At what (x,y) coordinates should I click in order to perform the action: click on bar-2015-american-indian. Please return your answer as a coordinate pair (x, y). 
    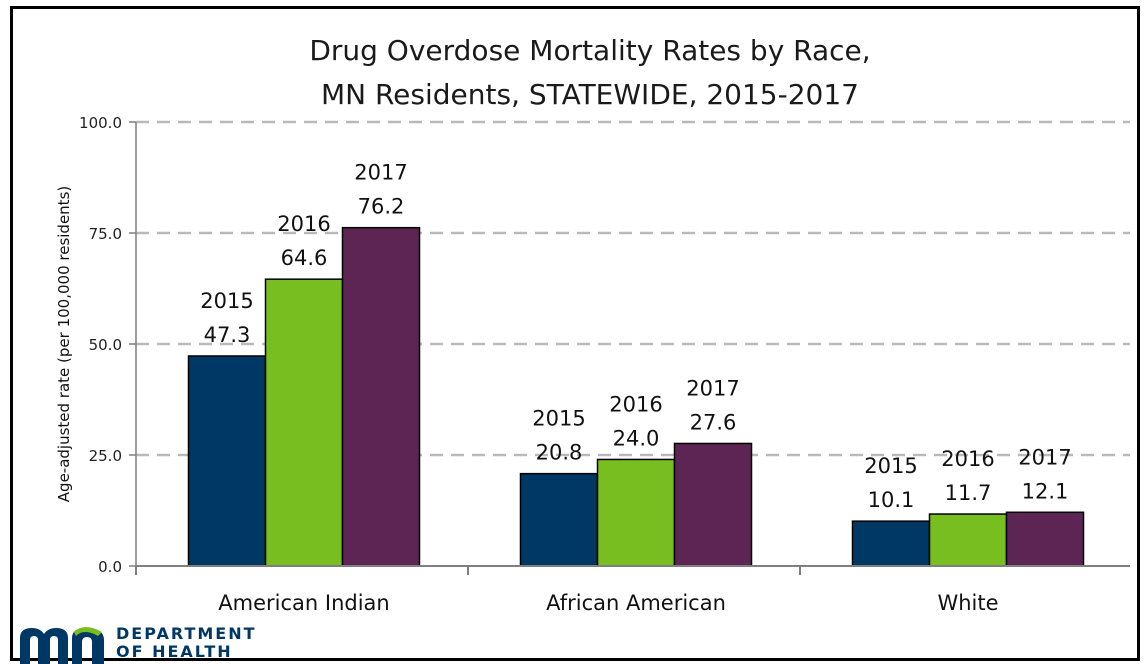
    Looking at the image, I should click on (227, 461).